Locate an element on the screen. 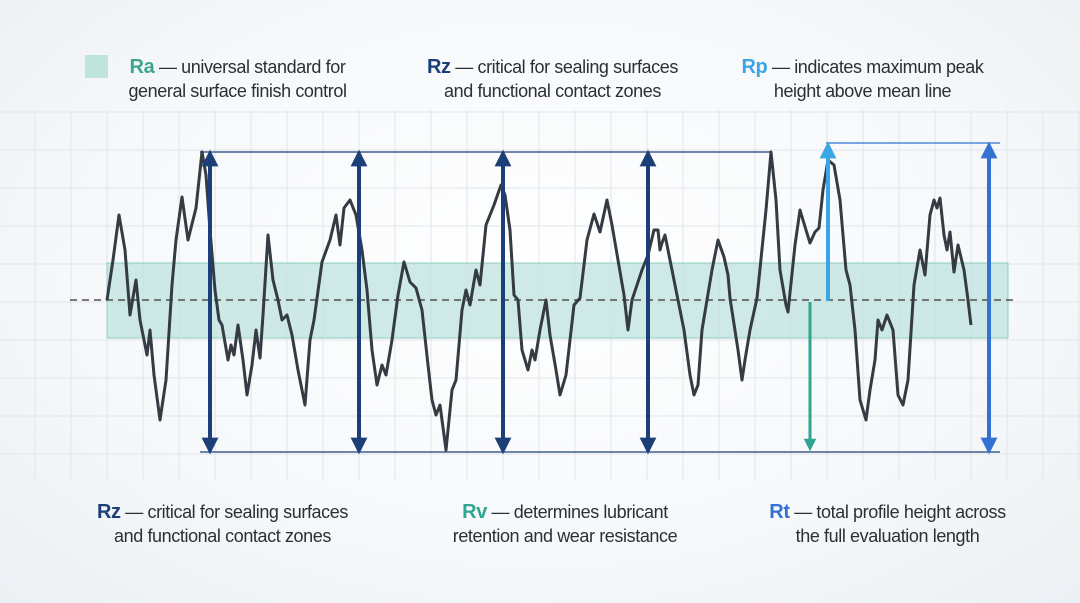  rz-bottom-key: Rz is located at coordinates (109, 512).